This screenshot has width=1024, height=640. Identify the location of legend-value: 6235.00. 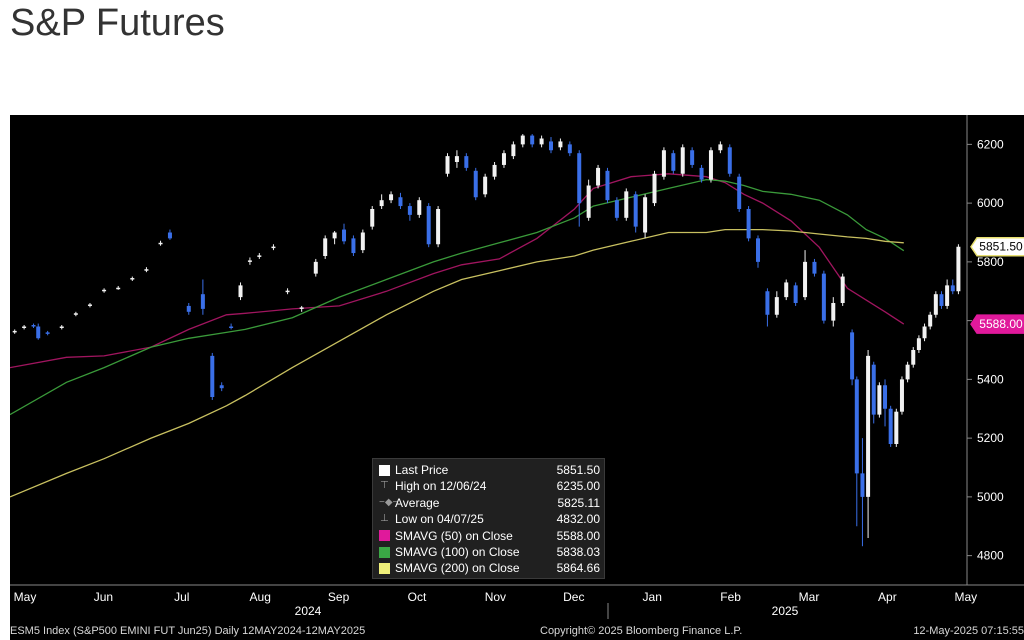
(578, 486).